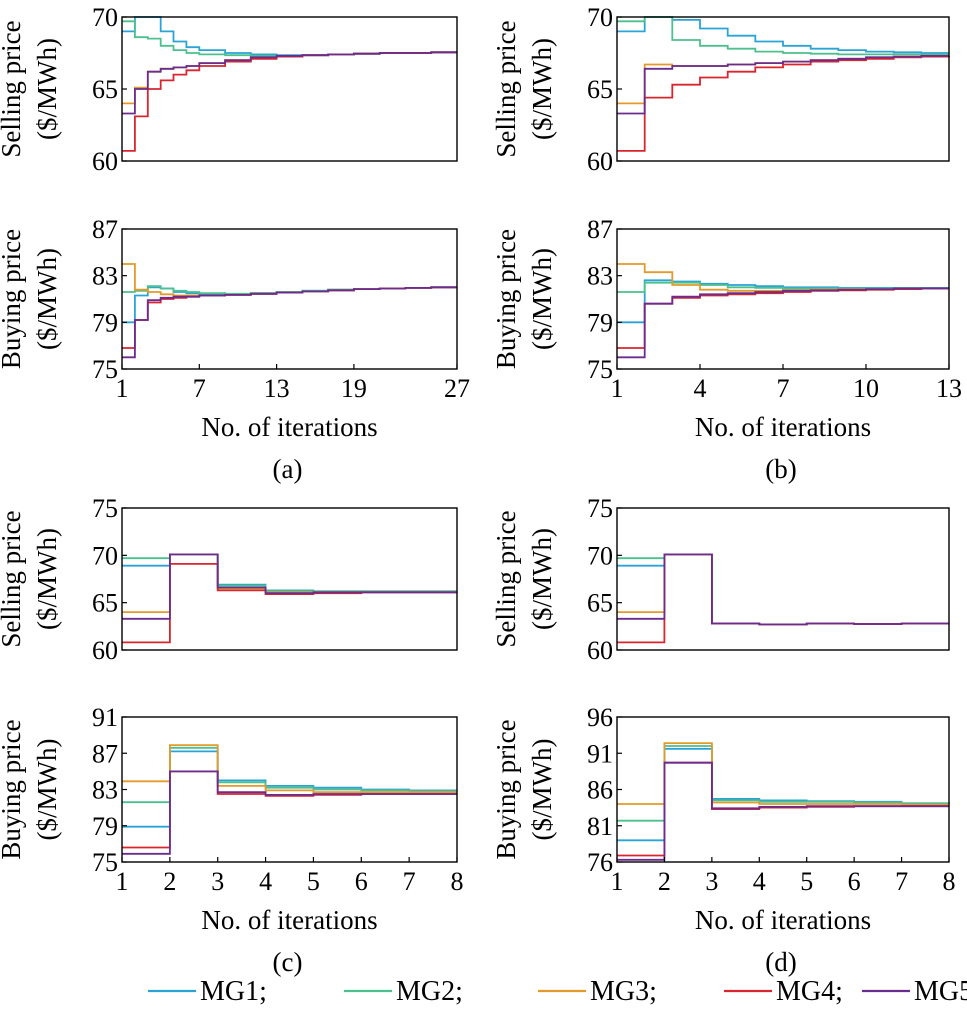 This screenshot has height=1020, width=967. I want to click on y-tick-label: 76, so click(600, 862).